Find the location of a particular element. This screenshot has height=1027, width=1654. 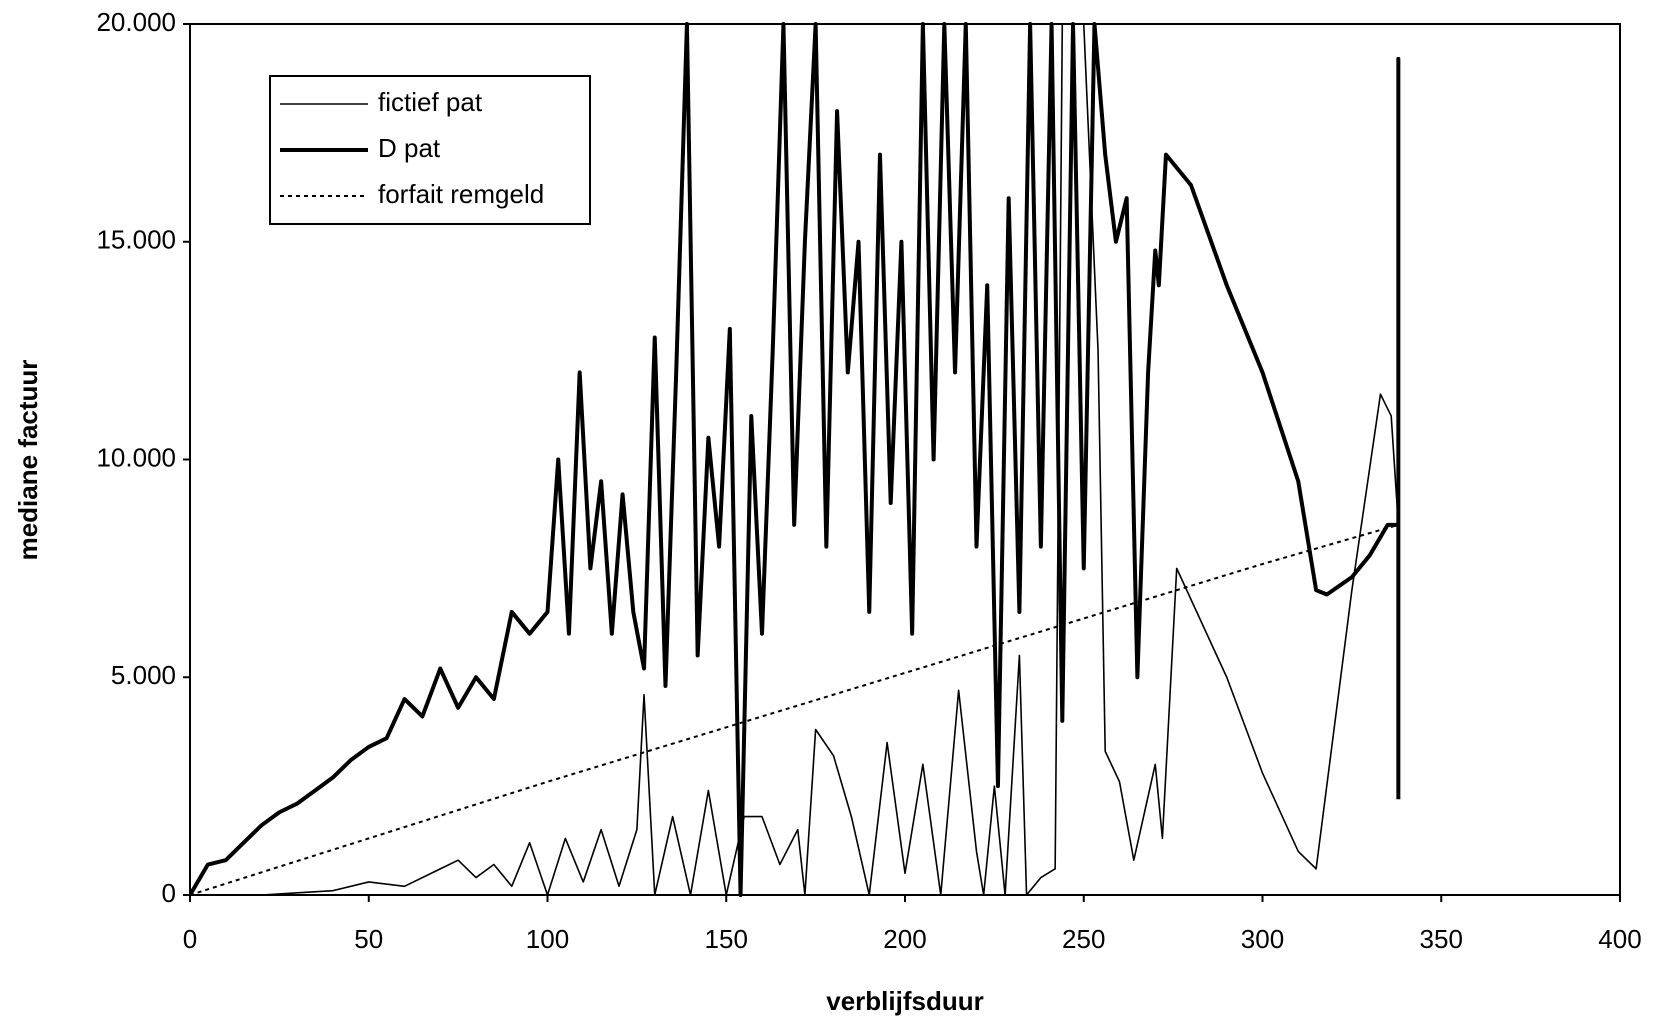

y-tick-label: 10.000 is located at coordinates (136, 457).